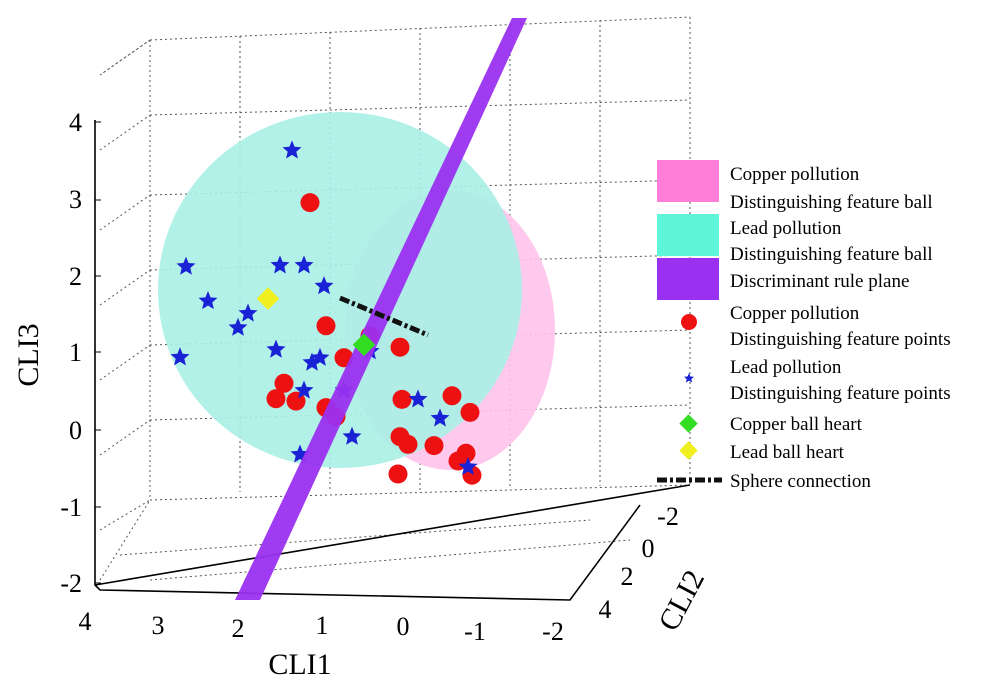 The width and height of the screenshot is (1000, 686). What do you see at coordinates (71, 583) in the screenshot?
I see `z-tick-label: -2` at bounding box center [71, 583].